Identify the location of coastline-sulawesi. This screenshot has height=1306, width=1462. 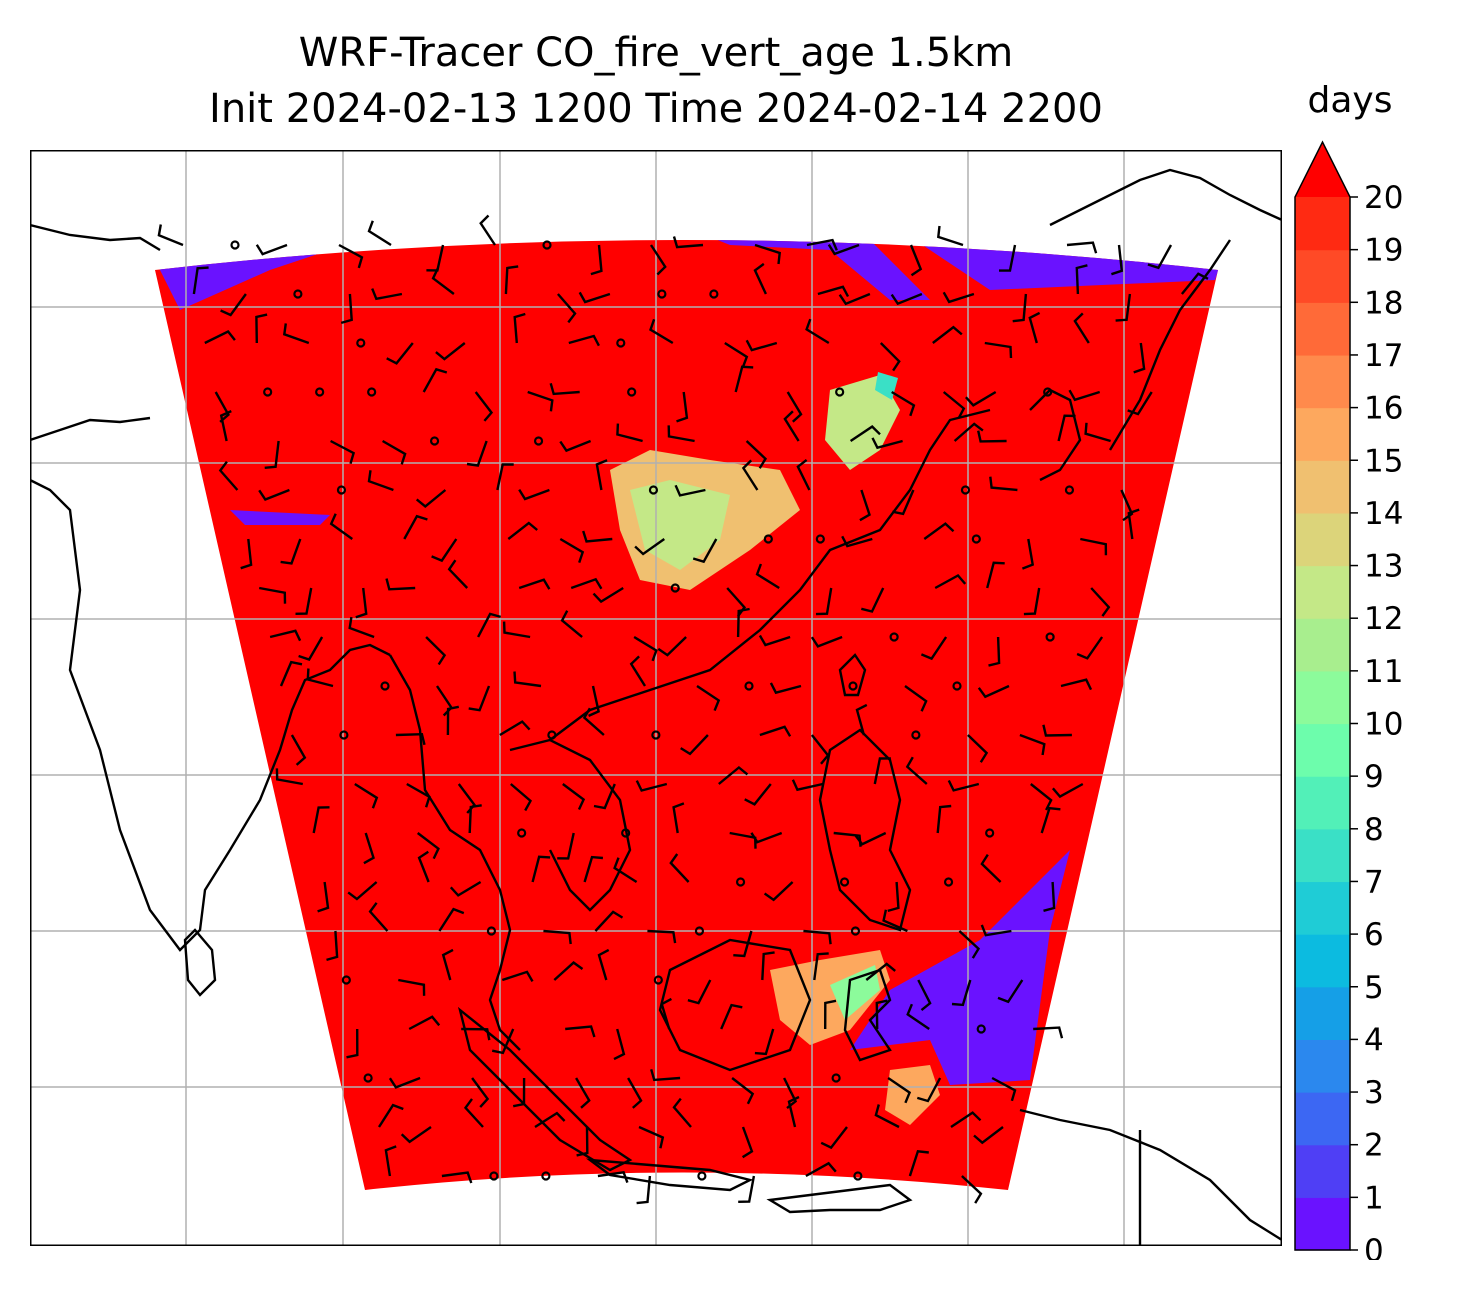
(867, 1015).